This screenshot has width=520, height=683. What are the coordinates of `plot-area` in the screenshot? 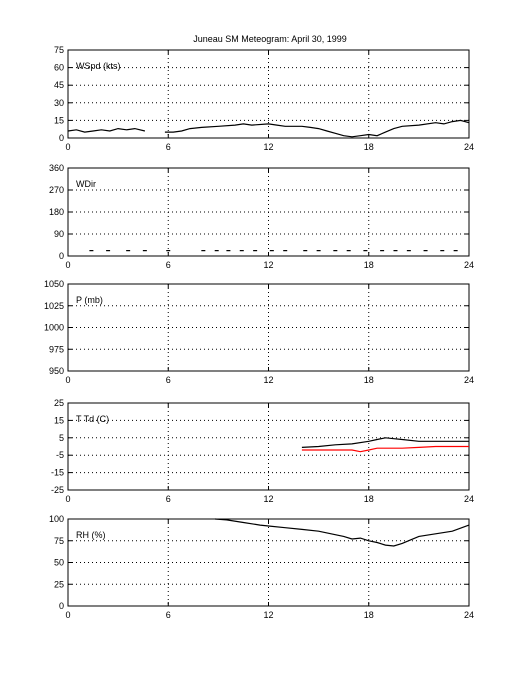 It's located at (268, 446).